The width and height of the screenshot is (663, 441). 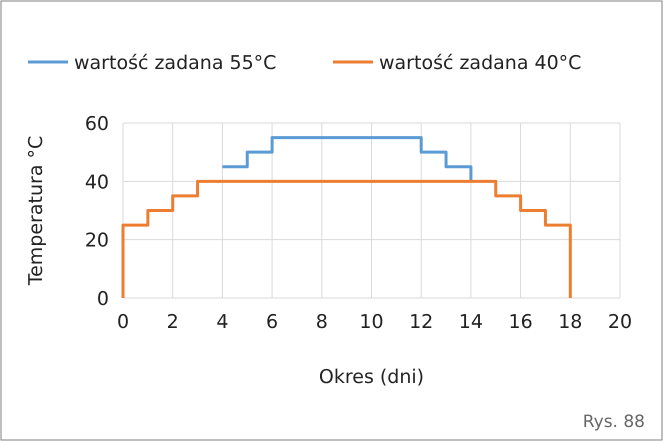 I want to click on x-tick-label: 8, so click(x=322, y=322).